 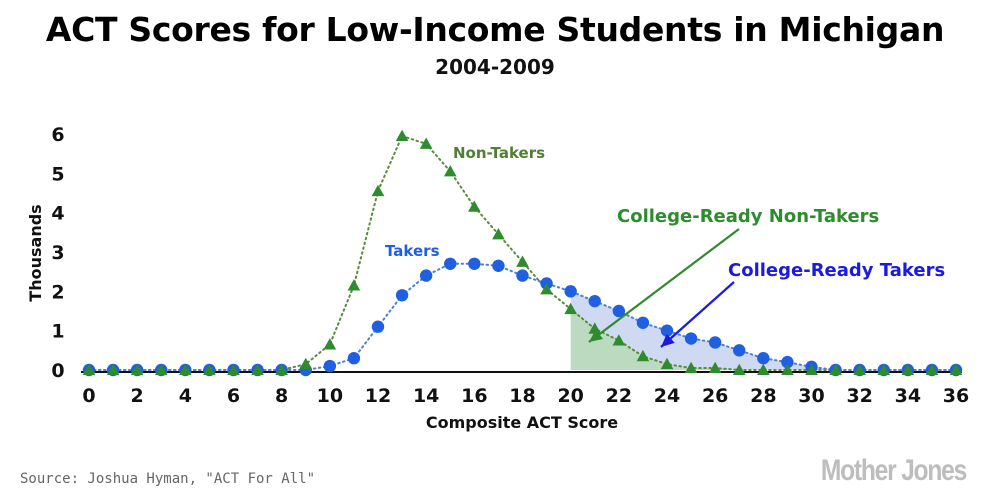 What do you see at coordinates (281, 396) in the screenshot?
I see `x-tick-label: 8` at bounding box center [281, 396].